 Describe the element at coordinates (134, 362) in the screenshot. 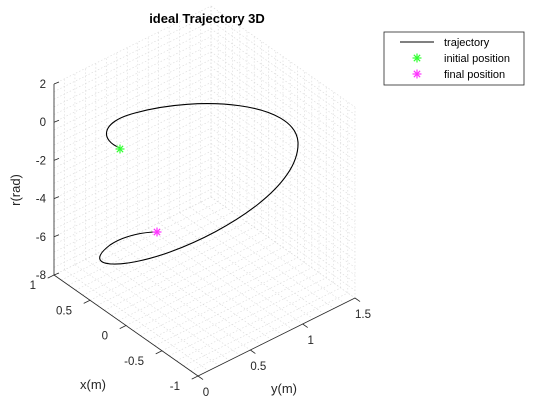

I see `x-tick-label: -0.5` at that location.